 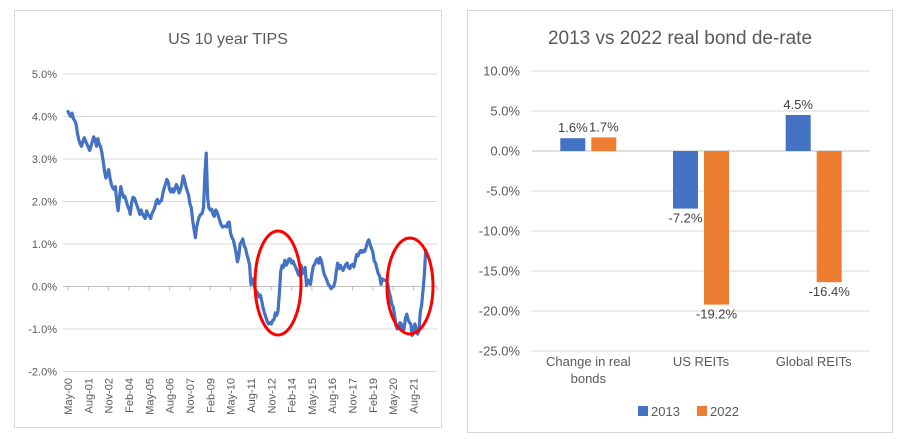 I want to click on y-tick-label: -10.0%, so click(x=500, y=231).